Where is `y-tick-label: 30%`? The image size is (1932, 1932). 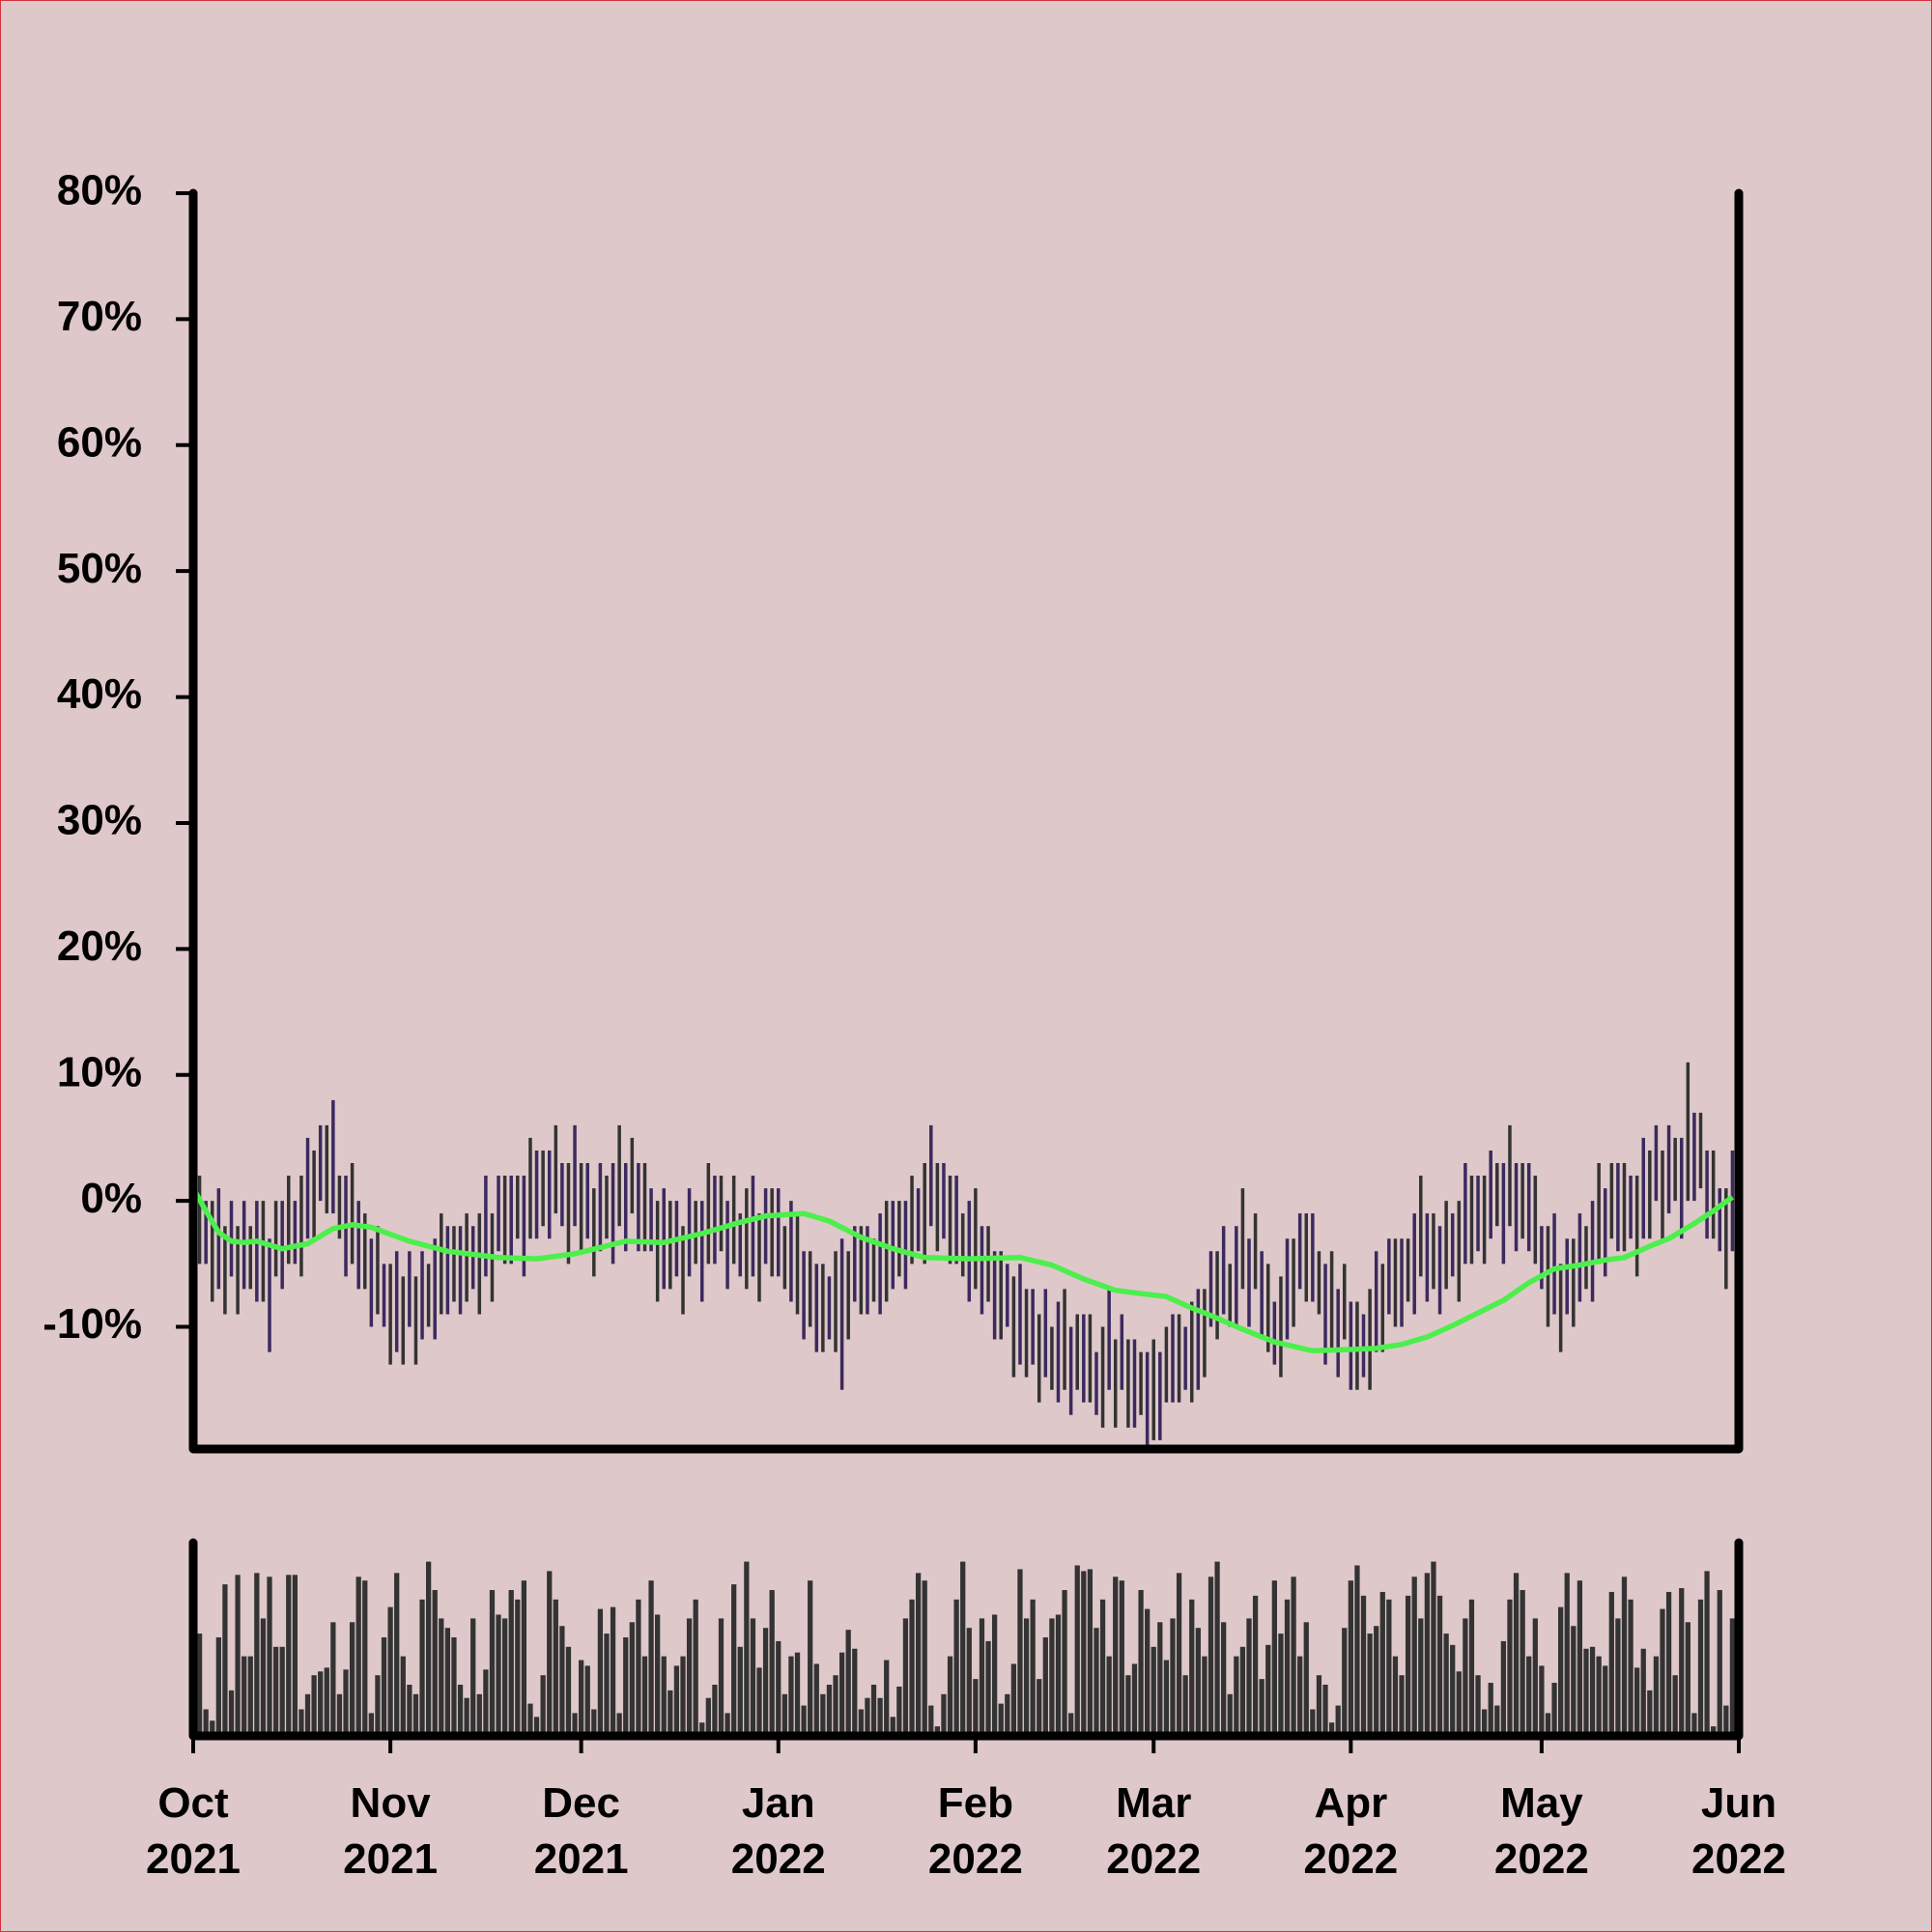 y-tick-label: 30% is located at coordinates (99, 820).